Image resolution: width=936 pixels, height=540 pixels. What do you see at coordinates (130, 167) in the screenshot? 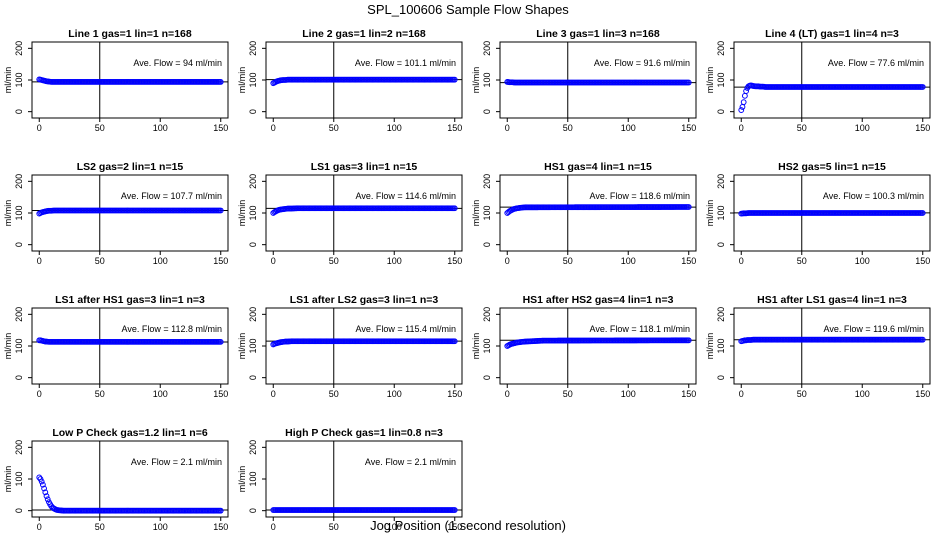
I see `panel-title: LS2 gas=2 lin=1 n=15` at bounding box center [130, 167].